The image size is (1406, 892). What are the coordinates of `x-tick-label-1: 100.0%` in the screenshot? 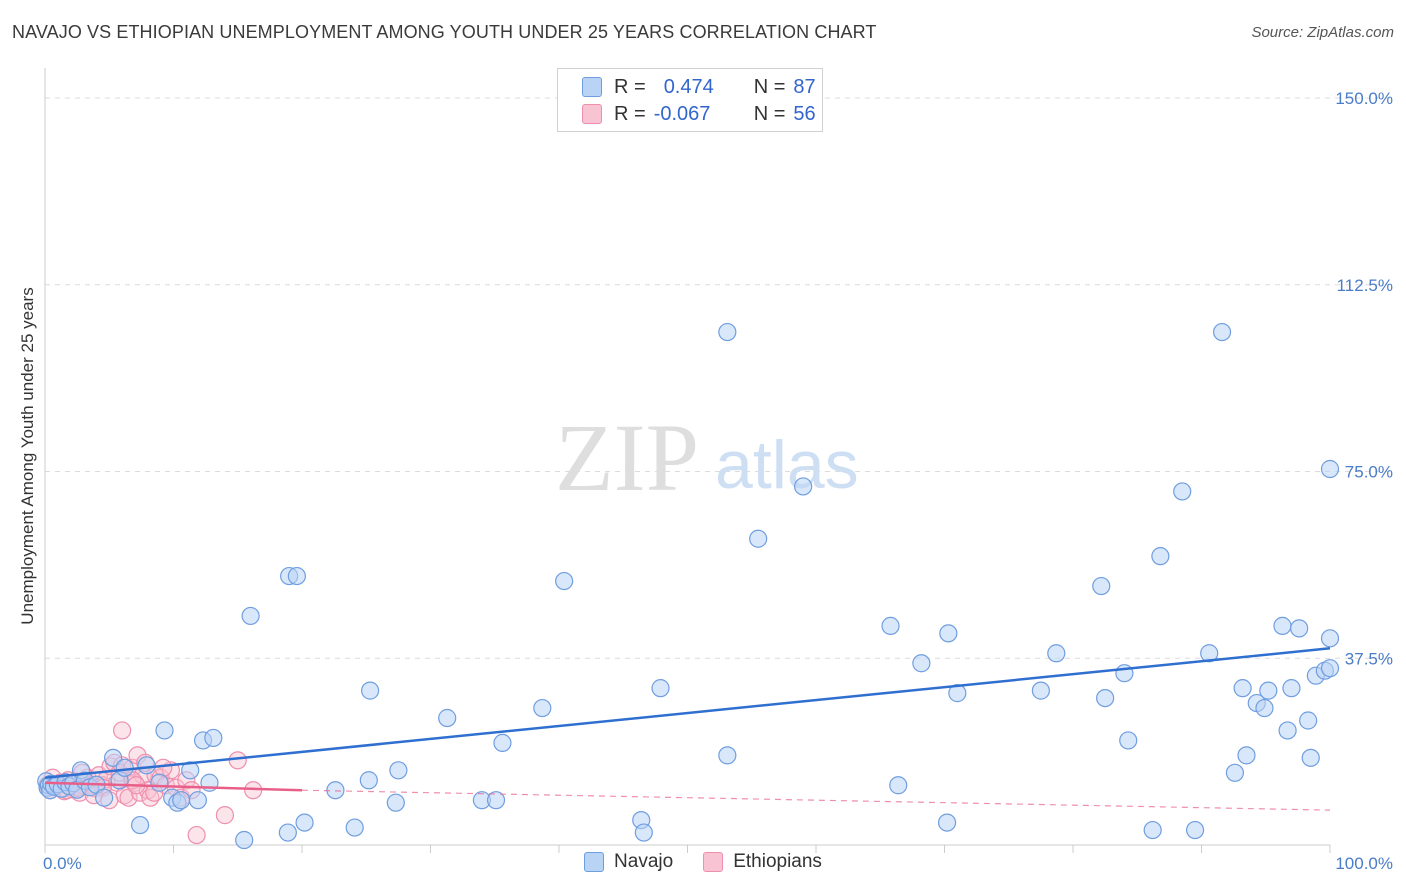 It's located at (1364, 863).